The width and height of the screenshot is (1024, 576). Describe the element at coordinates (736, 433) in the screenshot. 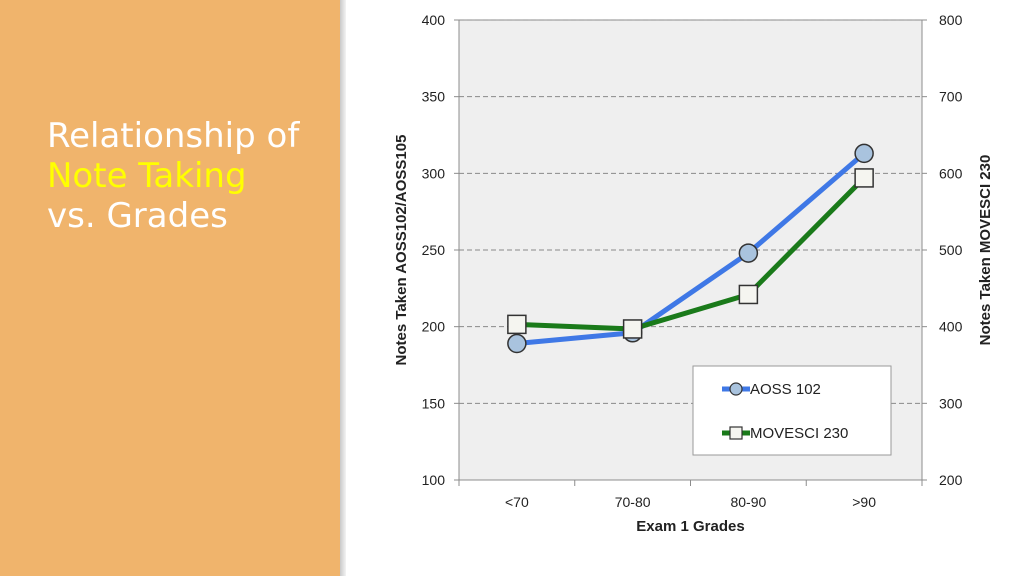

I see `legend-movesci-marker` at that location.